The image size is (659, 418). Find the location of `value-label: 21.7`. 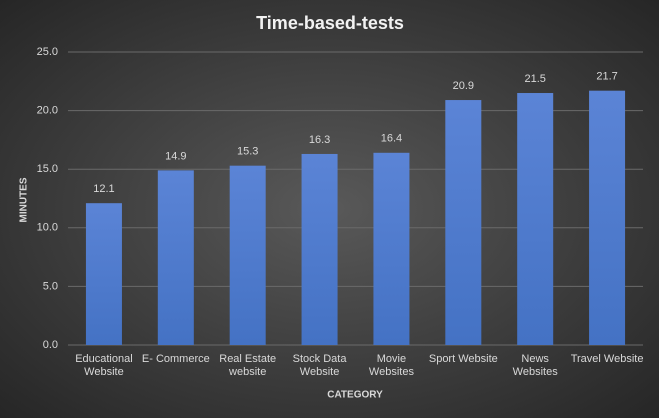

value-label: 21.7 is located at coordinates (606, 77).